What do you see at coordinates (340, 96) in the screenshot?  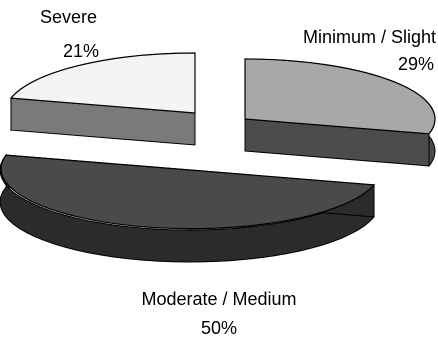 I see `slice-top-minimum` at bounding box center [340, 96].